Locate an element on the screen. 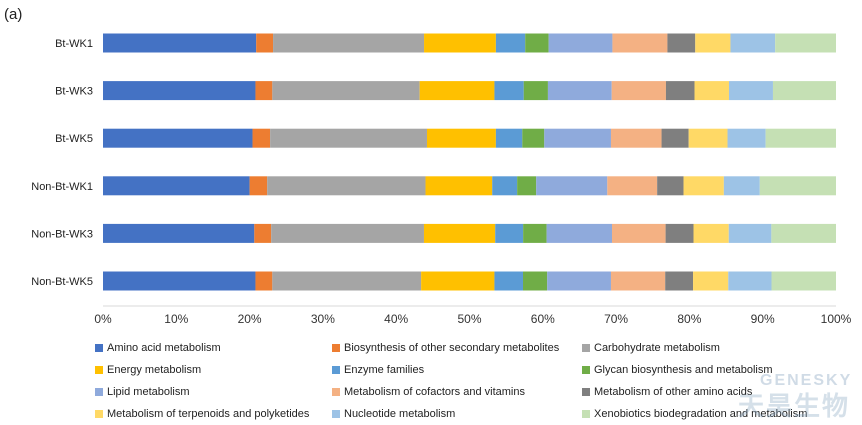 Image resolution: width=862 pixels, height=425 pixels. panel-label: (a) is located at coordinates (13, 14).